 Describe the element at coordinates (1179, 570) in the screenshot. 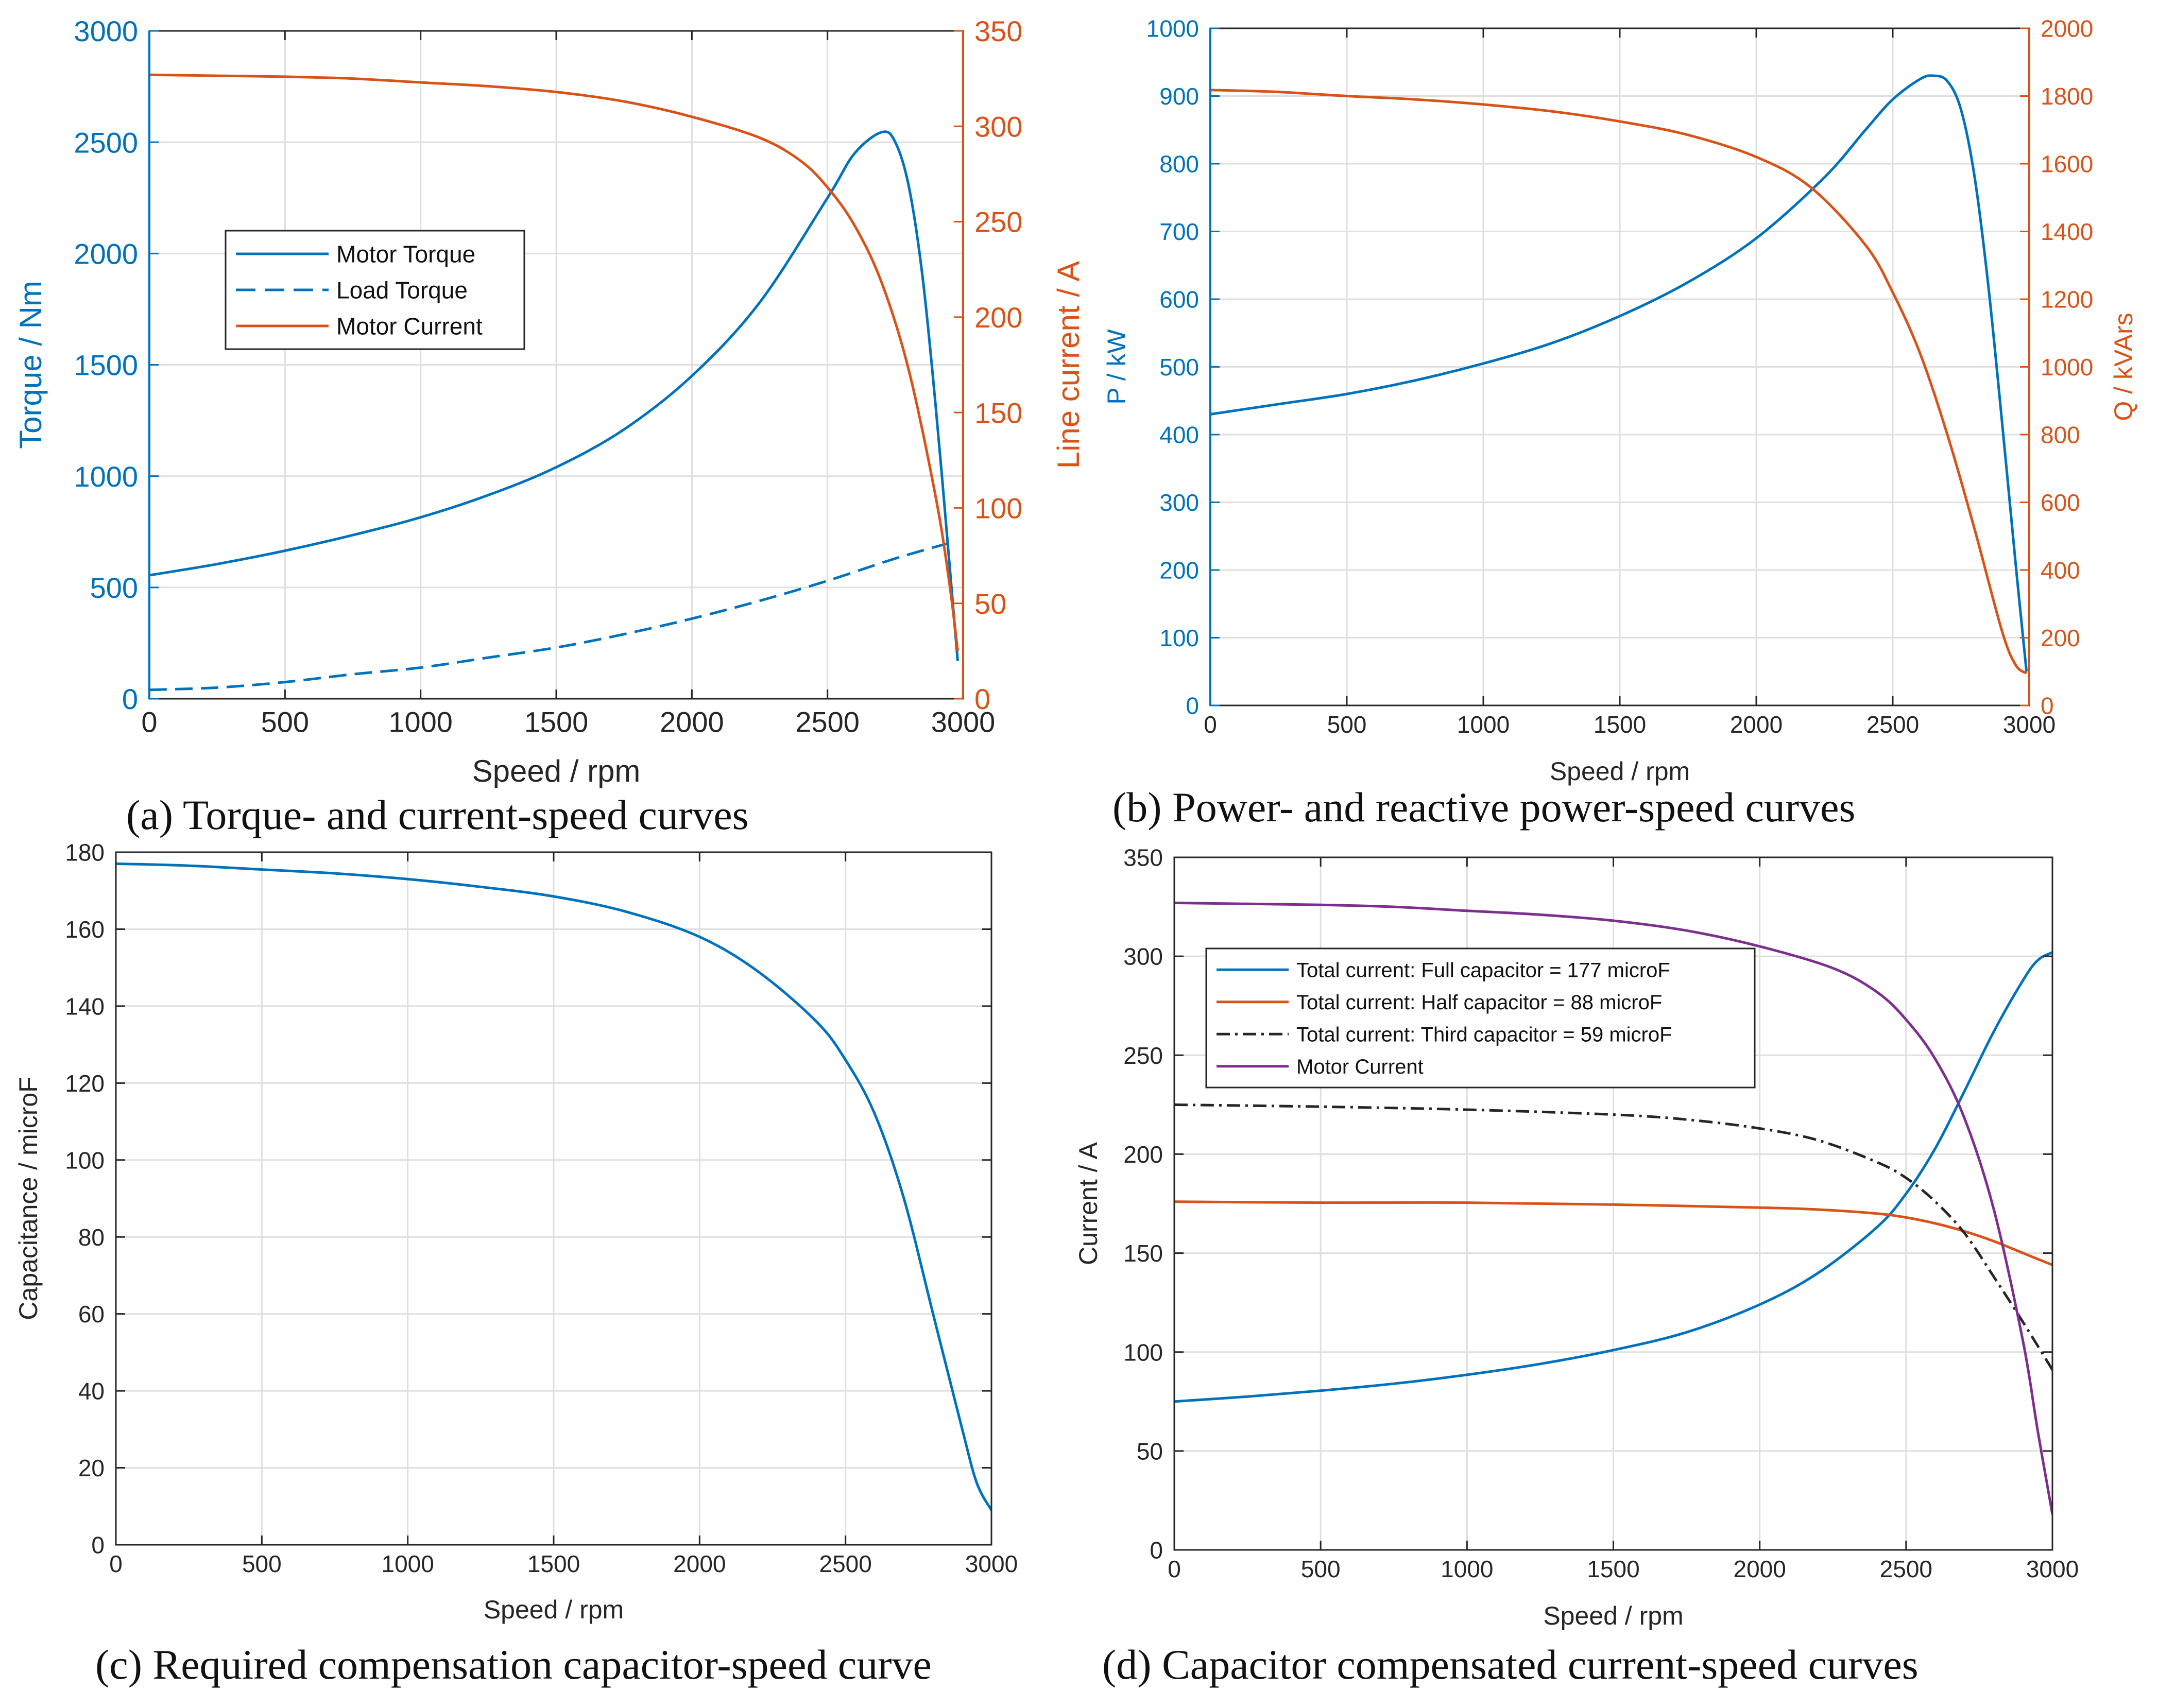

I see `y-tick-label: 200` at that location.